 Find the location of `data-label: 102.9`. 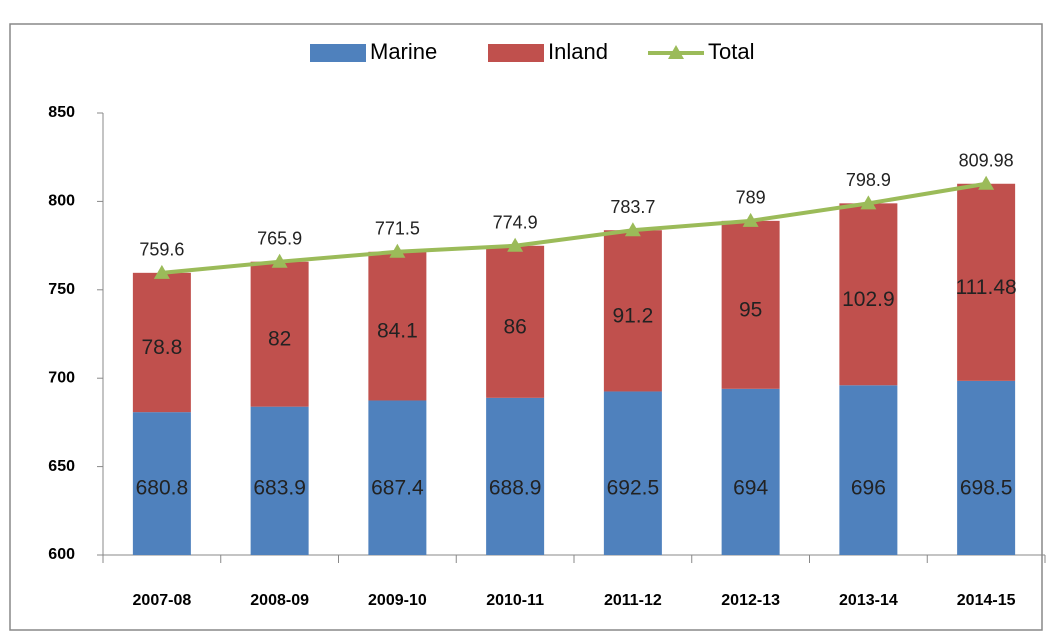

data-label: 102.9 is located at coordinates (868, 299).